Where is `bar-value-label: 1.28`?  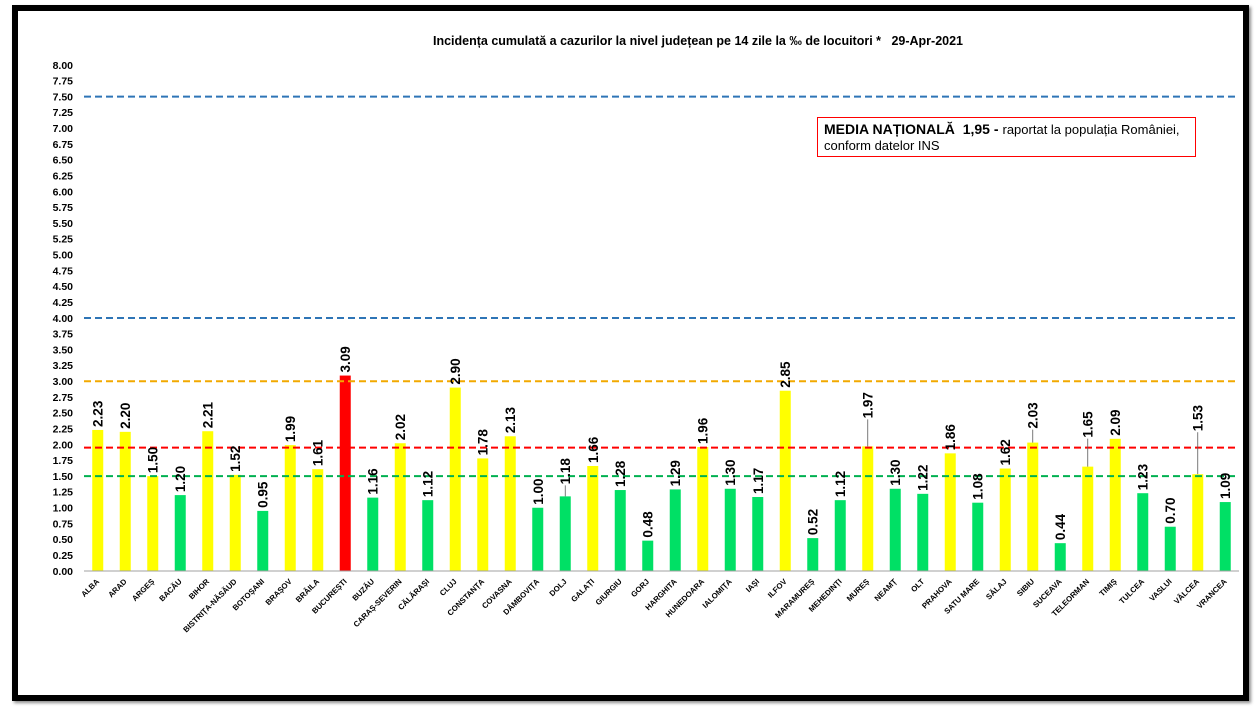
bar-value-label: 1.28 is located at coordinates (620, 473).